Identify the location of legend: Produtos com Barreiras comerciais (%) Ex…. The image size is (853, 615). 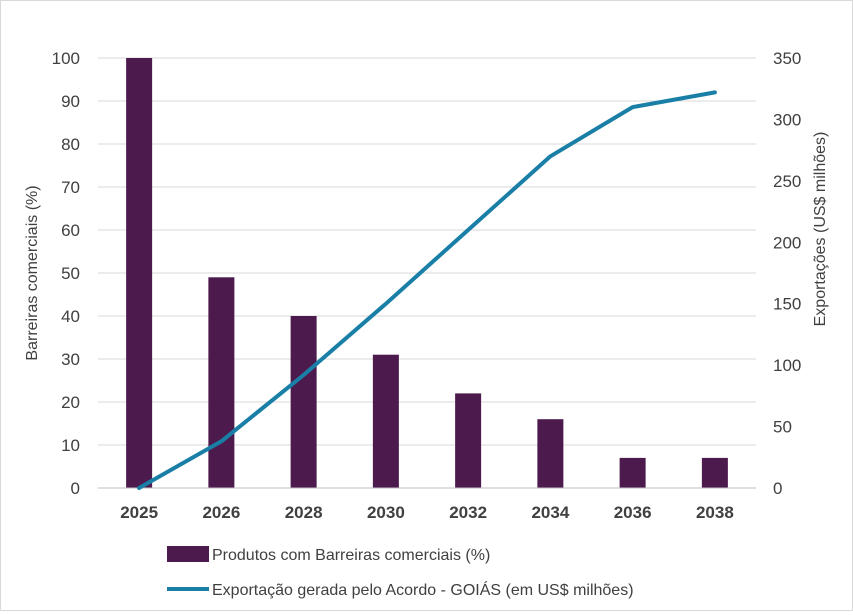
(400, 572).